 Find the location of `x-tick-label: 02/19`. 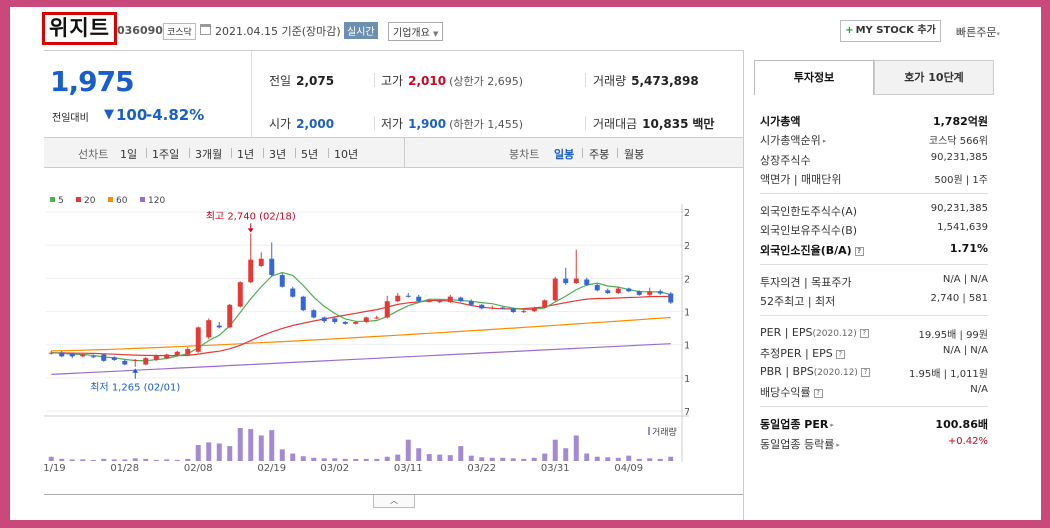

x-tick-label: 02/19 is located at coordinates (271, 467).